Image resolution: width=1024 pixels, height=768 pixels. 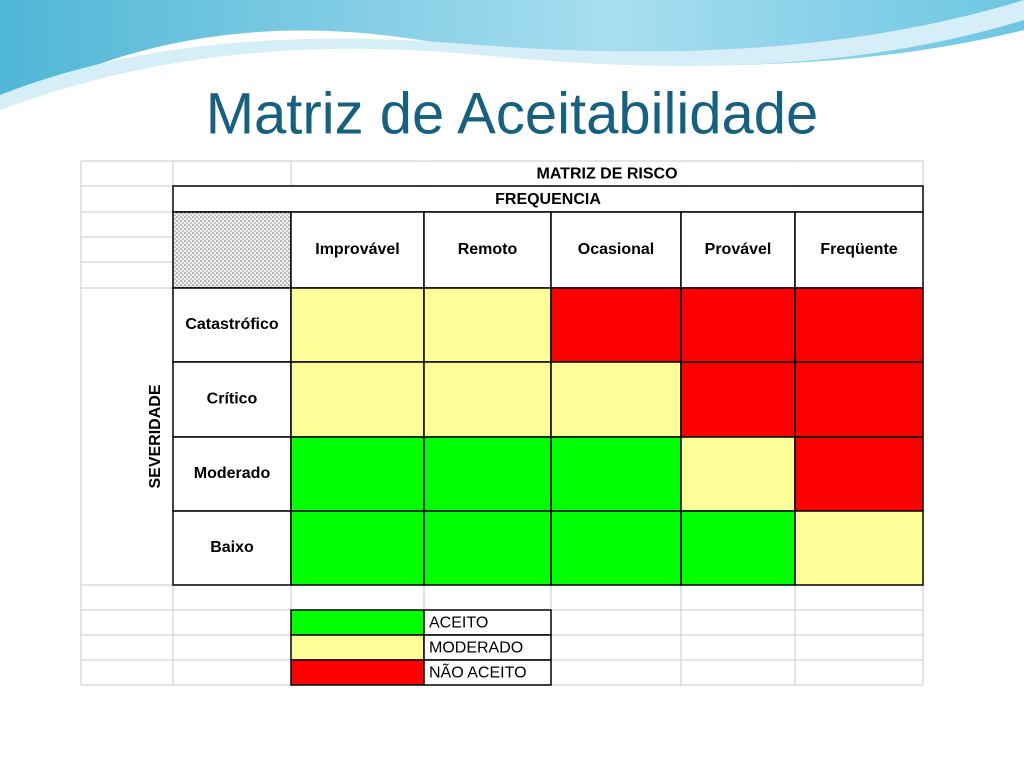 What do you see at coordinates (478, 672) in the screenshot?
I see `legend-label: NÃO ACEITO` at bounding box center [478, 672].